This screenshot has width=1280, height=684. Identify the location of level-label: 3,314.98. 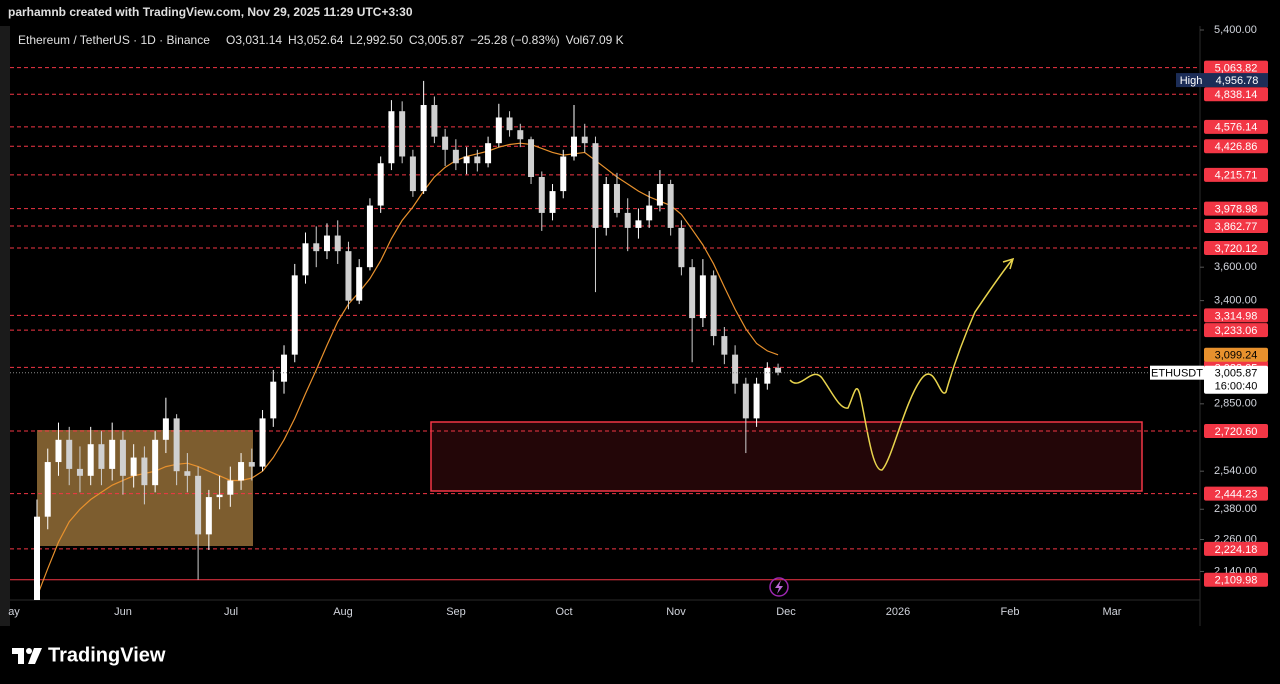
(1236, 316).